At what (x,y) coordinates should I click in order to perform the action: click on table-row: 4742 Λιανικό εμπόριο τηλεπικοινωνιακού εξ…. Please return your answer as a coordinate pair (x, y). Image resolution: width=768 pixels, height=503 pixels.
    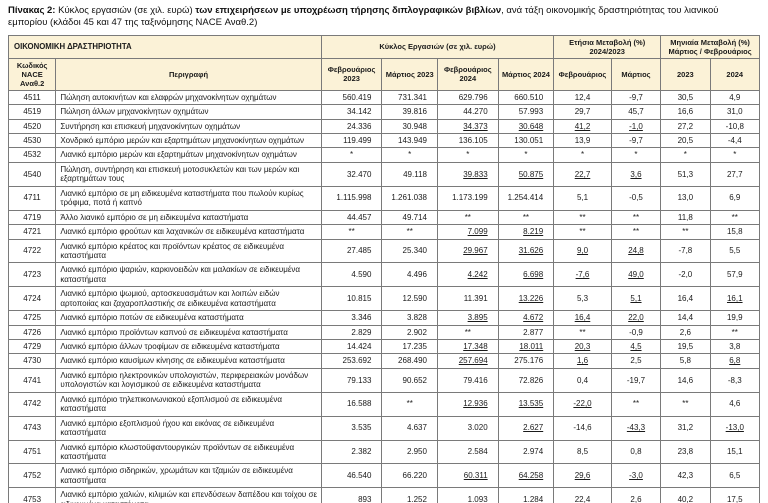
    Looking at the image, I should click on (384, 404).